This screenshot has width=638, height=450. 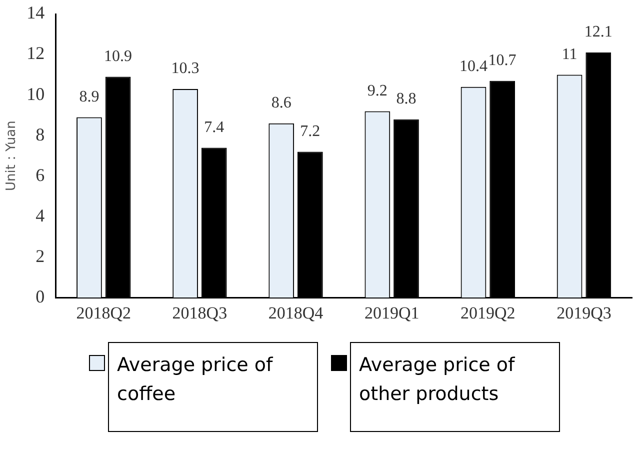 What do you see at coordinates (89, 97) in the screenshot?
I see `data-label: 8.9` at bounding box center [89, 97].